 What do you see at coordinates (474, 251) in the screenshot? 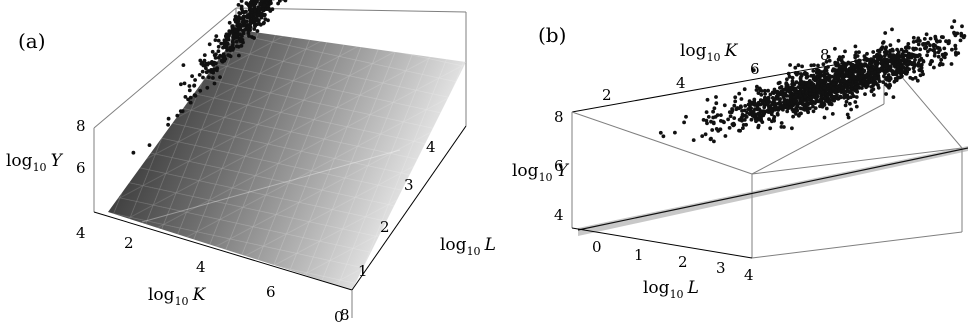
I see `panel-a-ylabel-sub: 10` at bounding box center [474, 251].